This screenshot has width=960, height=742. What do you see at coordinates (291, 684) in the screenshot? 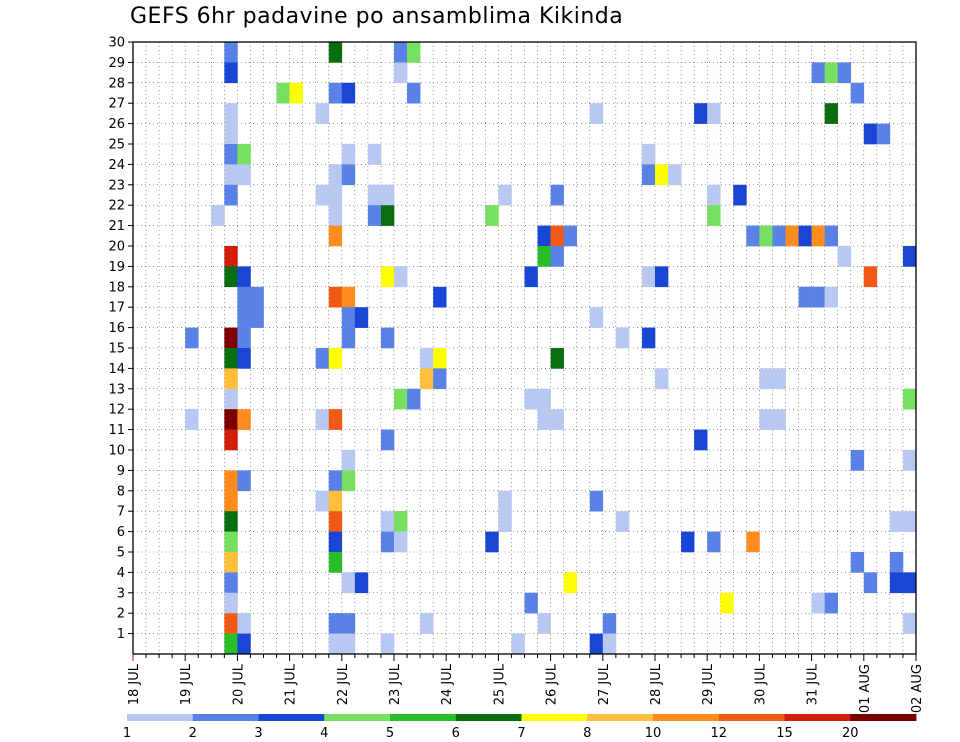
I see `x-tick-label: 21 JUL` at bounding box center [291, 684].